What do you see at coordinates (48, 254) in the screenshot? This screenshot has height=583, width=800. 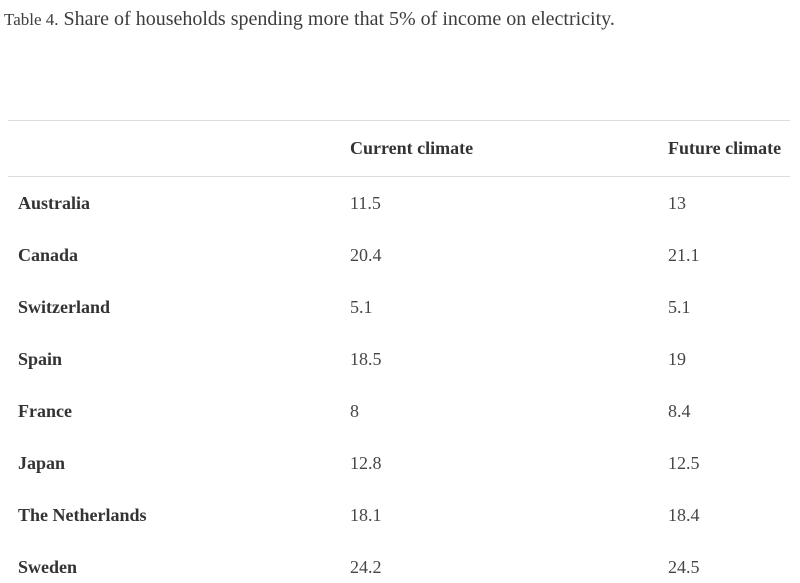 I see `country-cell: Canada` at bounding box center [48, 254].